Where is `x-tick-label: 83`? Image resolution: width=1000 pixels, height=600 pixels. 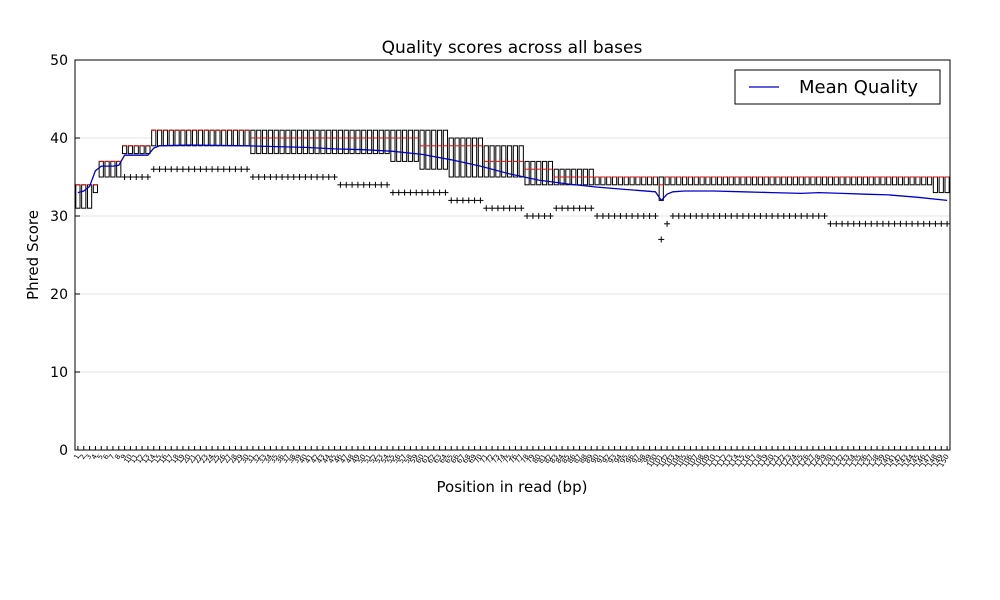 x-tick-label: 83 is located at coordinates (554, 459).